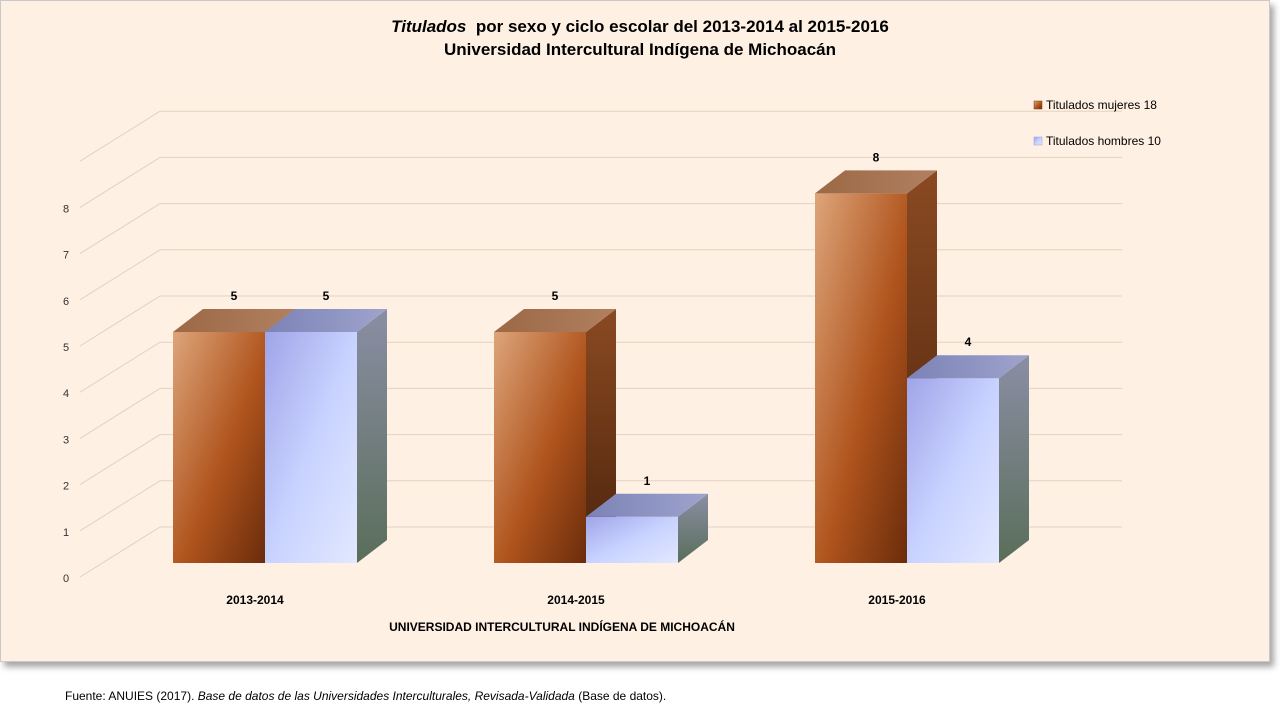 The height and width of the screenshot is (720, 1280). I want to click on y-tick-label: 0, so click(66, 579).